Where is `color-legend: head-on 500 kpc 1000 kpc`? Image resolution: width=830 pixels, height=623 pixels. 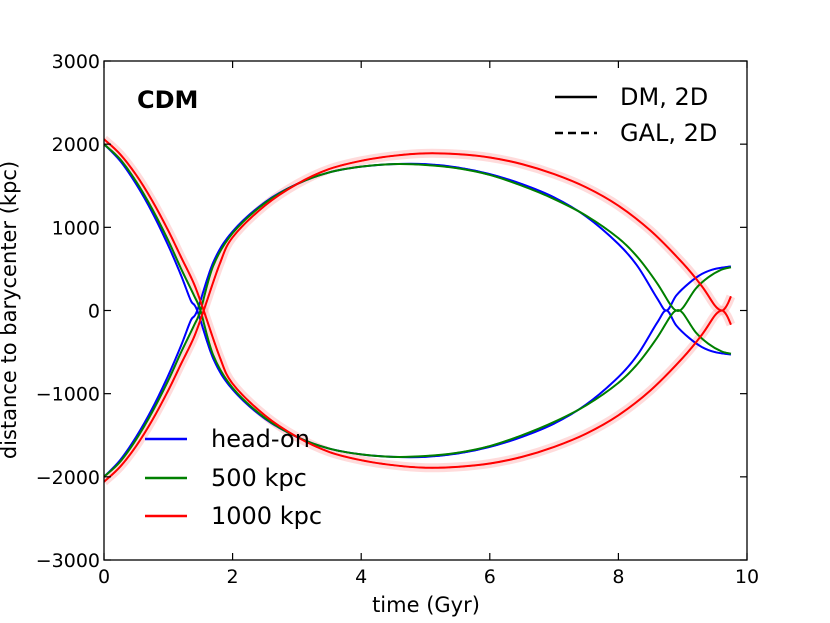 color-legend: head-on 500 kpc 1000 kpc is located at coordinates (233, 477).